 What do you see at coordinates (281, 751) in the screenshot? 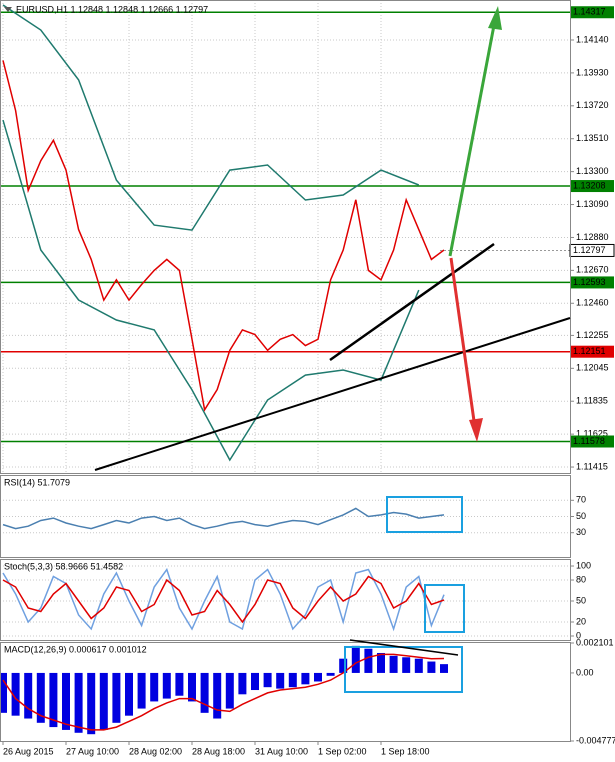
I see `x-tick-label: 31 Aug 10:00` at bounding box center [281, 751].